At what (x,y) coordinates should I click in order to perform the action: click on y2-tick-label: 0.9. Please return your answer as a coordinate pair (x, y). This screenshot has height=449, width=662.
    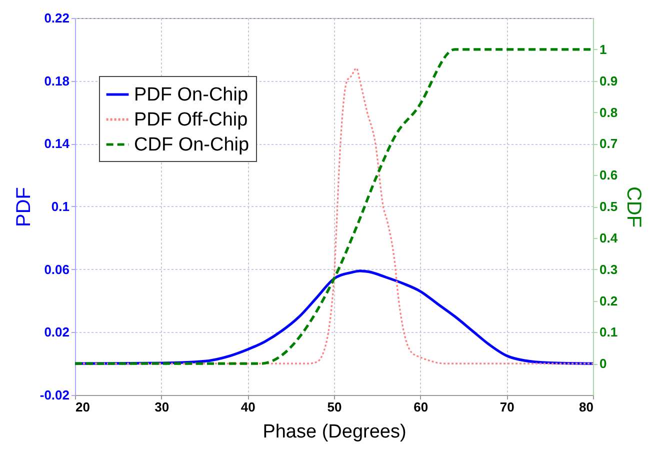
    Looking at the image, I should click on (609, 80).